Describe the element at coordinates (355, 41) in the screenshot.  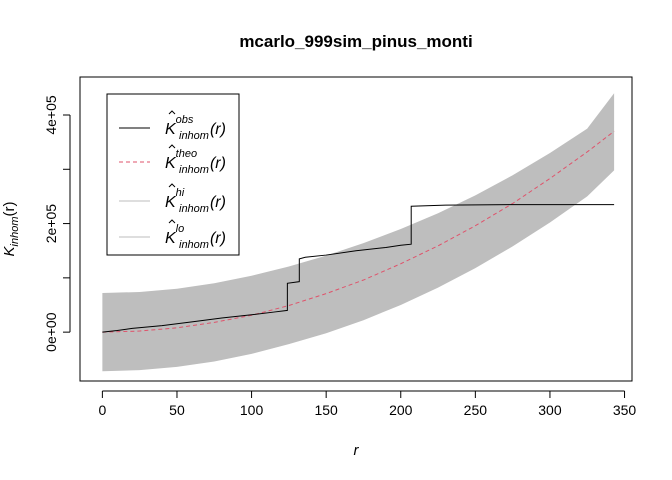
I see `chart-title: mcarlo_999sim_pinus_monti` at that location.